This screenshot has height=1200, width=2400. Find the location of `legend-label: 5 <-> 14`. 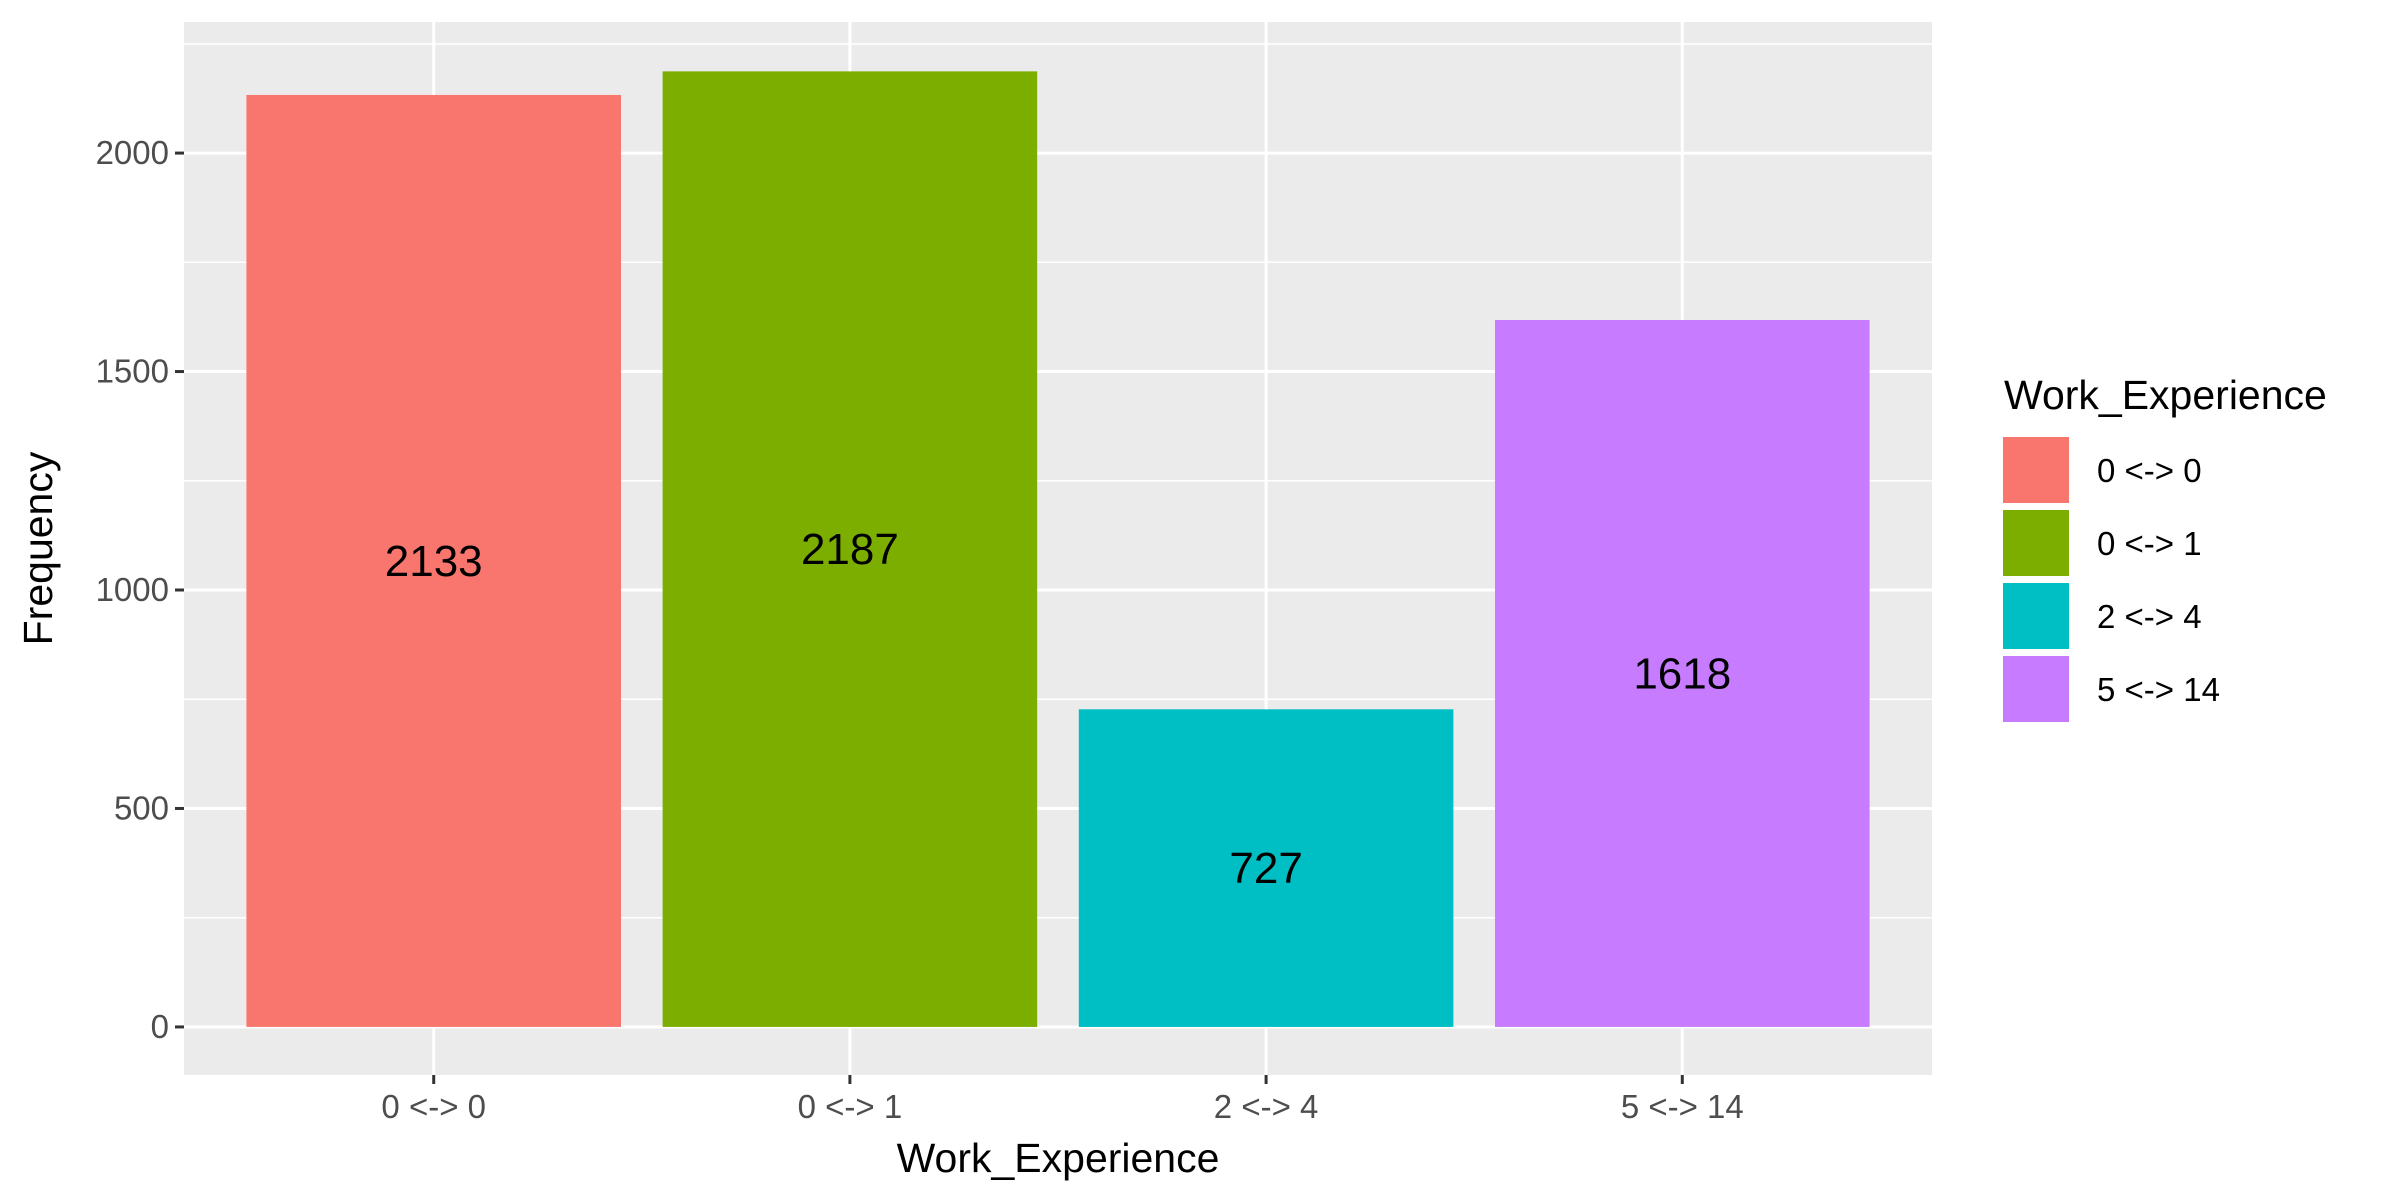

legend-label: 5 <-> 14 is located at coordinates (2158, 689).